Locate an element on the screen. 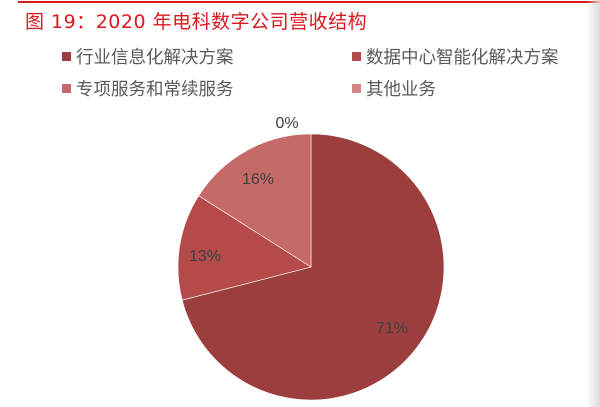 Image resolution: width=600 pixels, height=407 pixels. legend-label: 行业信息化解决方案 is located at coordinates (155, 57).